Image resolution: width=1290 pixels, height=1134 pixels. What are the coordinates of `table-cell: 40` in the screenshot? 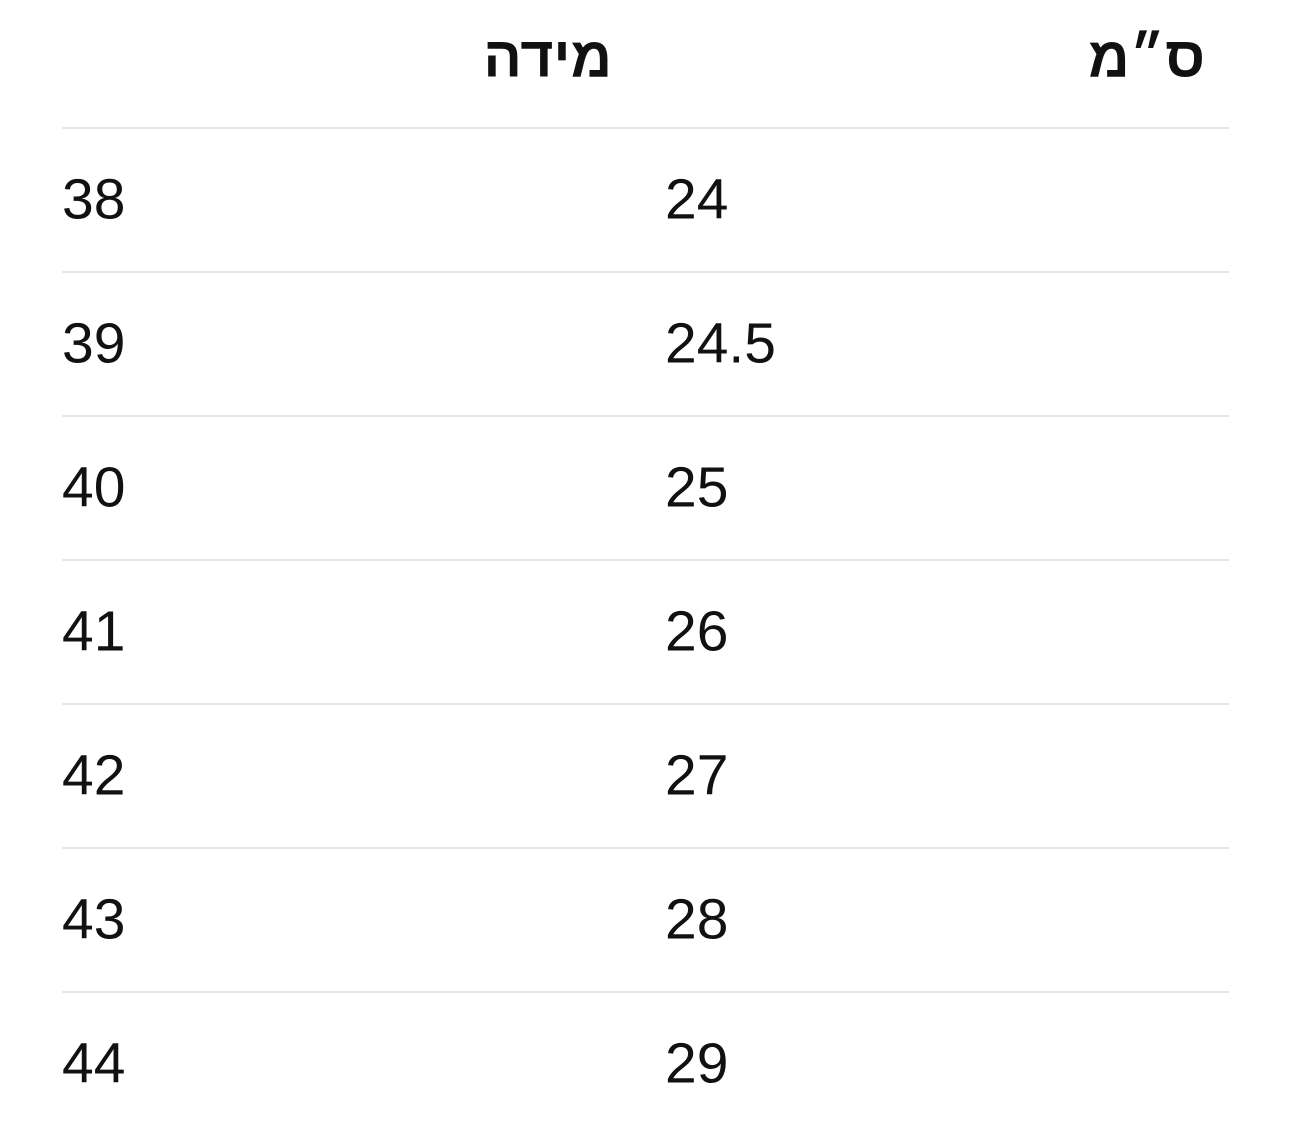 It's located at (94, 487).